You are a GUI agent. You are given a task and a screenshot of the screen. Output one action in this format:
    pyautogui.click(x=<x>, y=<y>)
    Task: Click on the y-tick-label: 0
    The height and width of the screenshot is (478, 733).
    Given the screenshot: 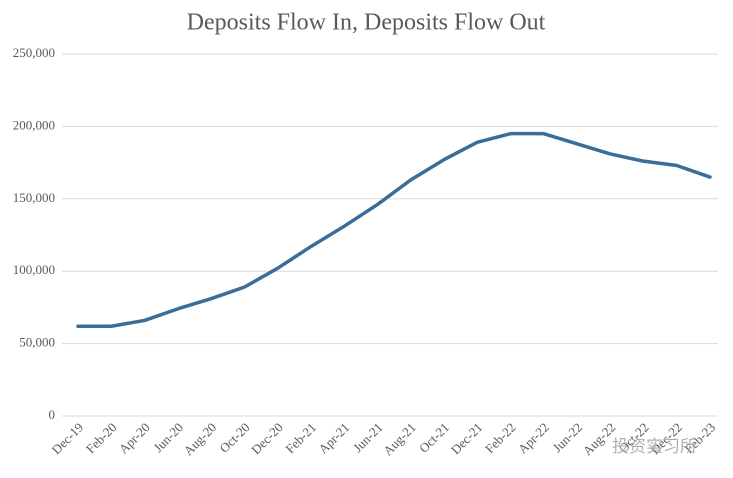 What is the action you would take?
    pyautogui.click(x=52, y=414)
    